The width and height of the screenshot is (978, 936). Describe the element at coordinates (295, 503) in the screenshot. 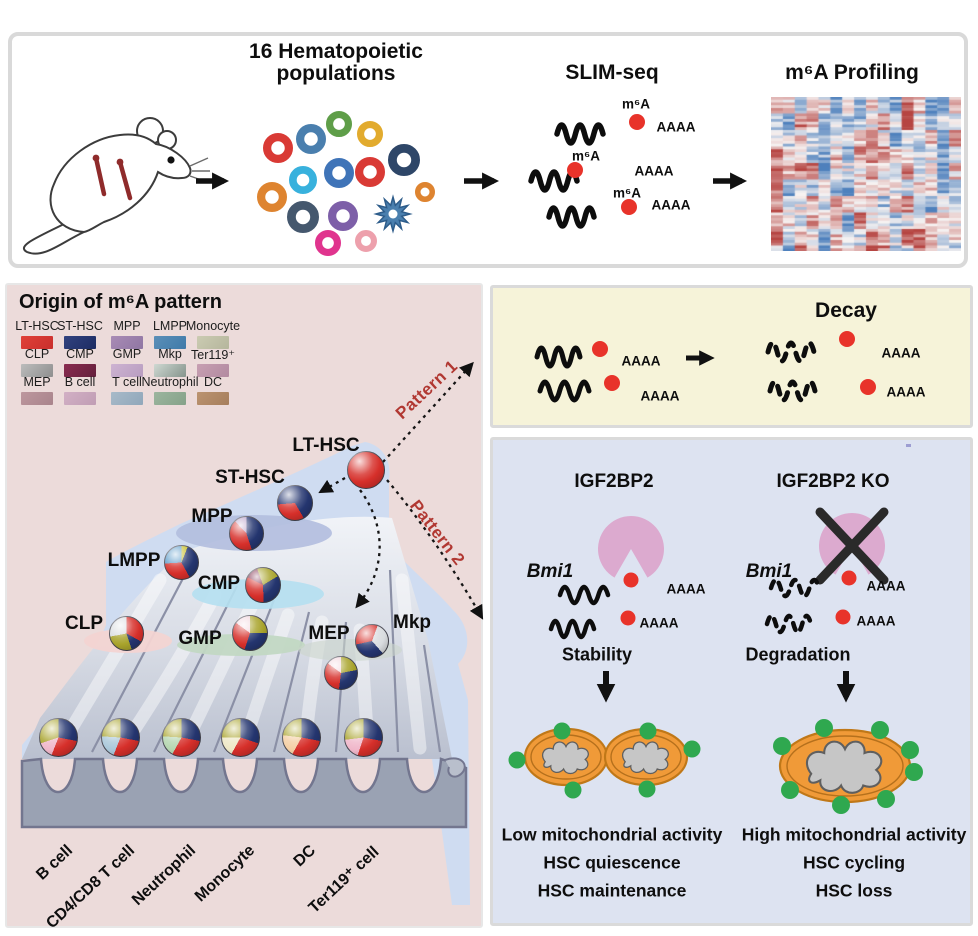

I see `population-pie-st_hsc` at that location.